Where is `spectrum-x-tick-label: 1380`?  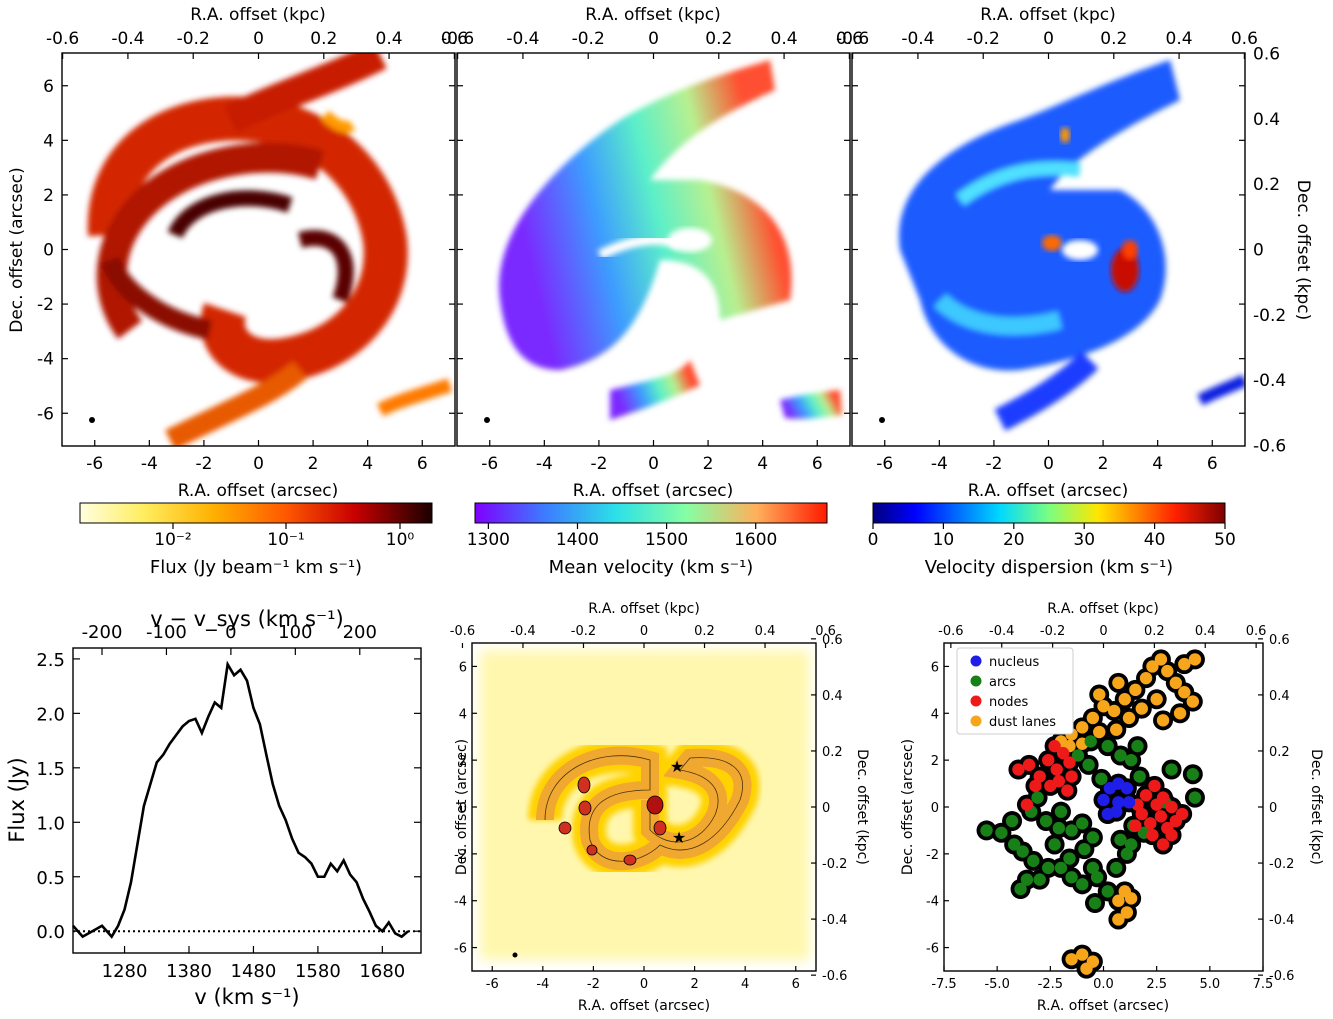
spectrum-x-tick-label: 1380 is located at coordinates (189, 971).